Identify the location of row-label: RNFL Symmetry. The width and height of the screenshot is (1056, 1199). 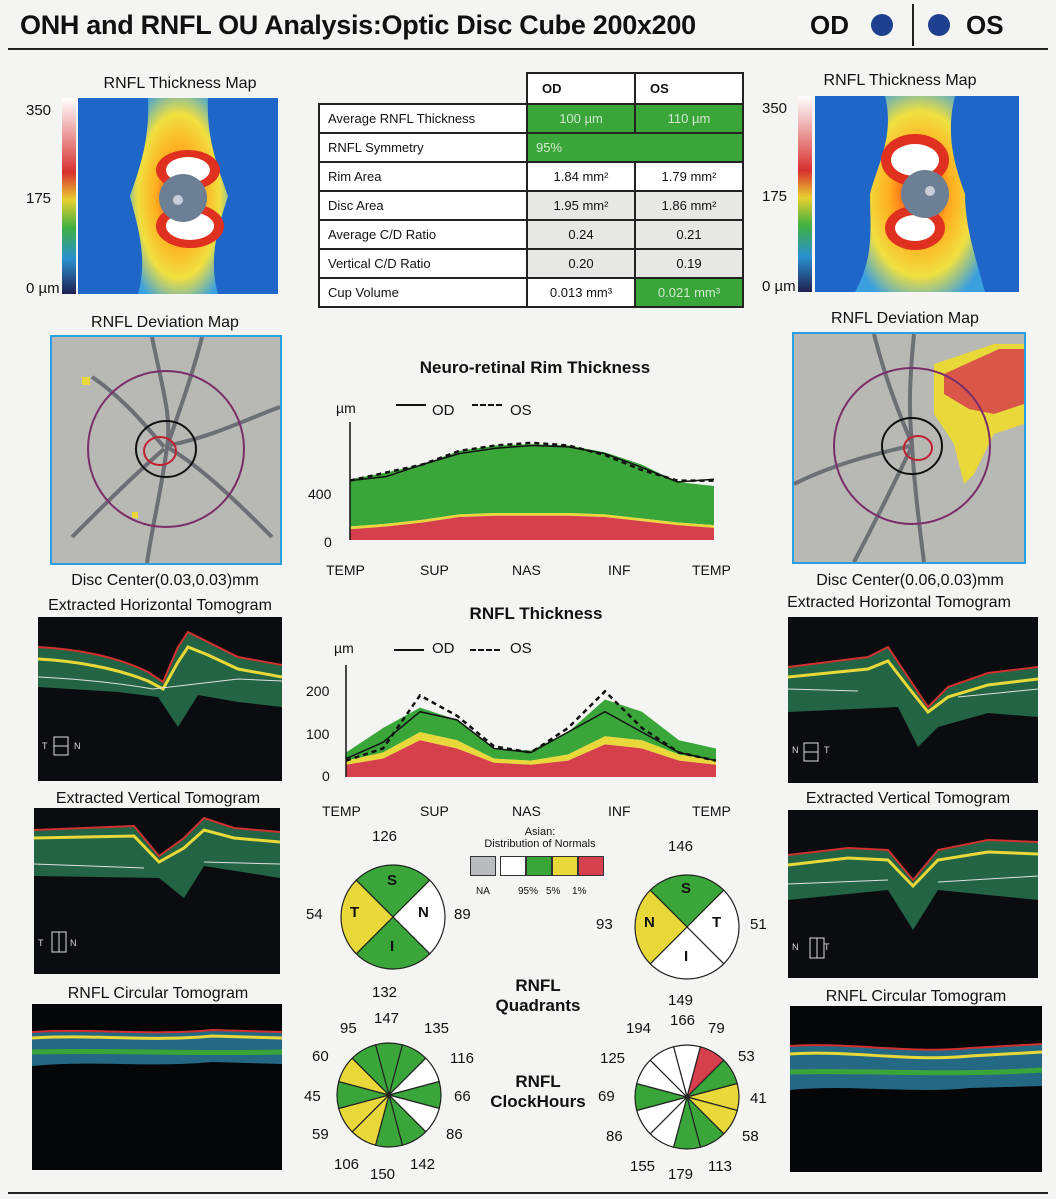
(423, 147).